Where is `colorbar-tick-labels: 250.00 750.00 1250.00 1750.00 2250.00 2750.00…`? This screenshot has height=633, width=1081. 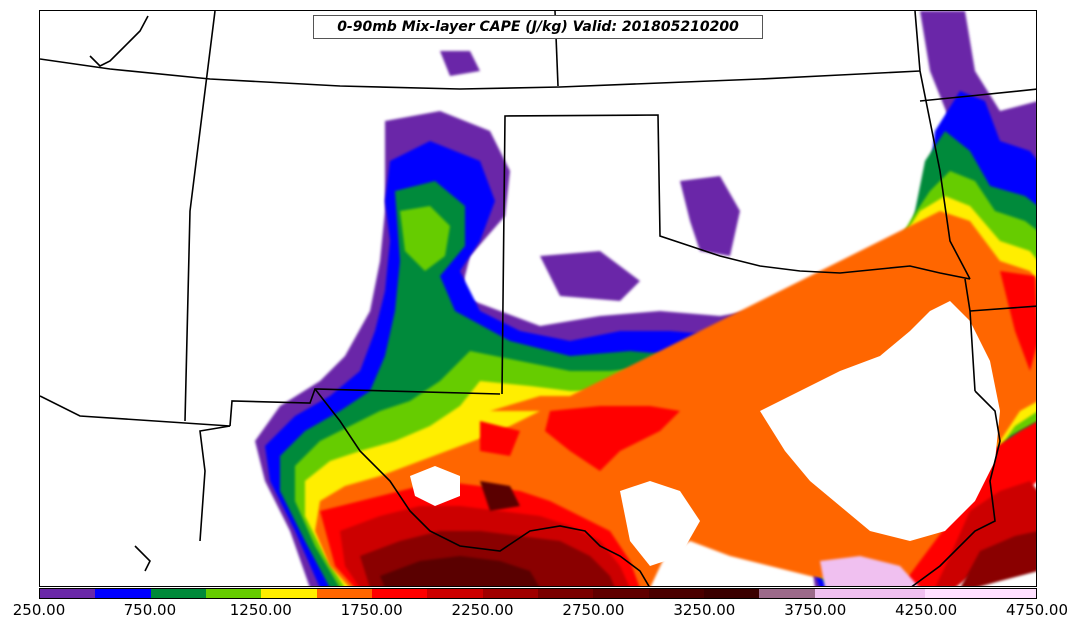
colorbar-tick-labels: 250.00 750.00 1250.00 1750.00 2250.00 2750.00… is located at coordinates (540, 613).